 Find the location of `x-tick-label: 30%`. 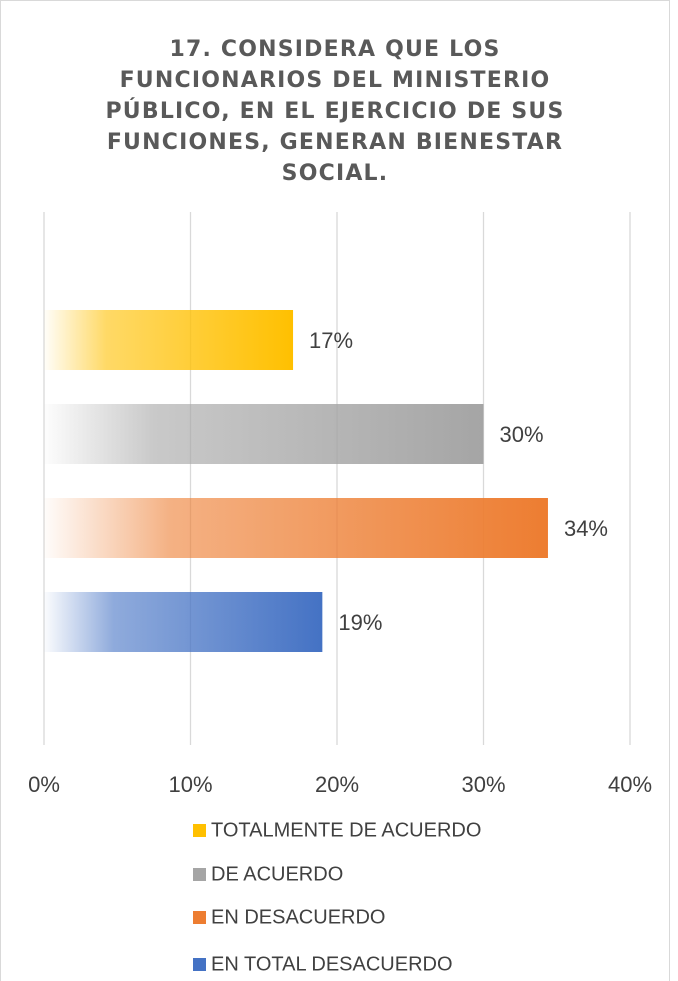

x-tick-label: 30% is located at coordinates (483, 784).